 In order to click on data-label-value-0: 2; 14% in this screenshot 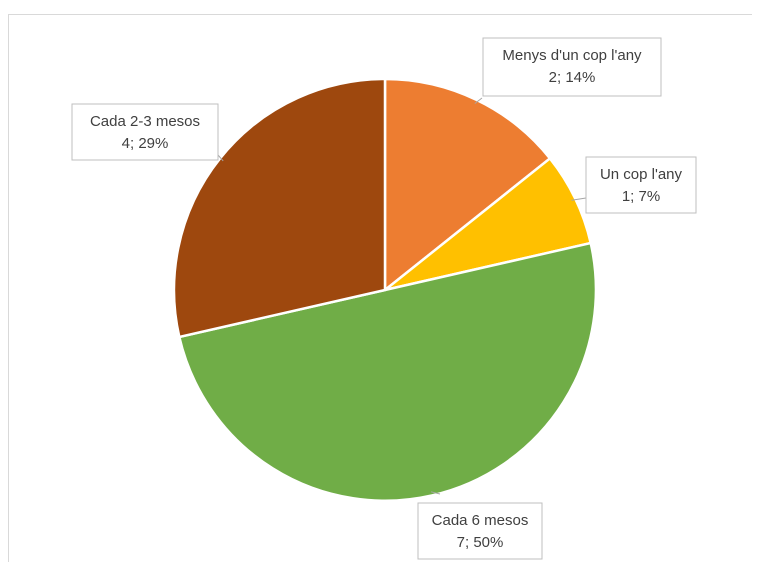, I will do `click(572, 77)`.